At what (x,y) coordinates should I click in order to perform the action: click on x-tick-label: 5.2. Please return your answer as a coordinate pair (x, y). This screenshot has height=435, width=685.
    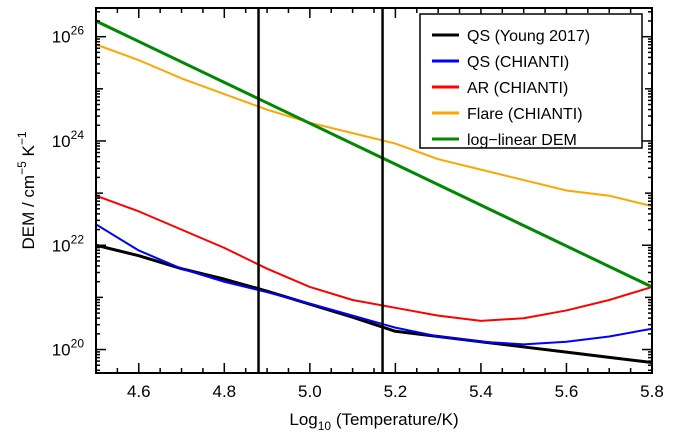
    Looking at the image, I should click on (396, 391).